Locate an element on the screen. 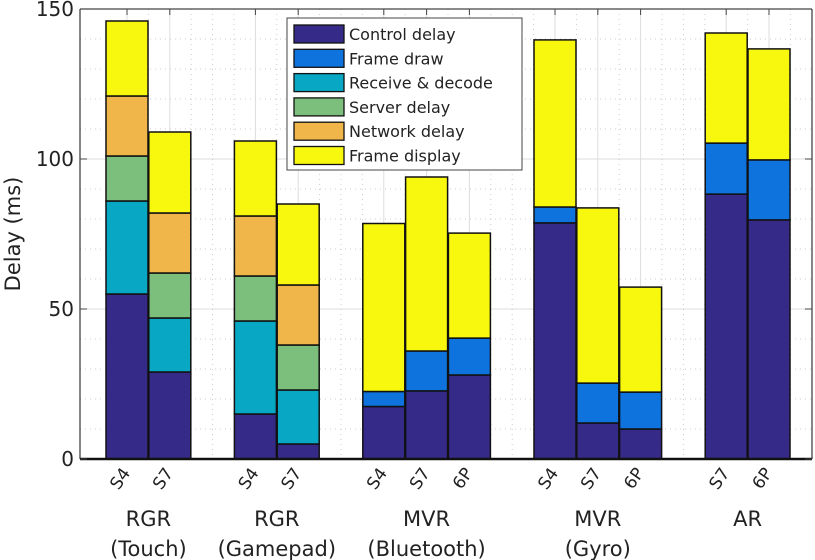 This screenshot has width=815, height=560. bar-mvr-bluetooth-6p is located at coordinates (469, 346).